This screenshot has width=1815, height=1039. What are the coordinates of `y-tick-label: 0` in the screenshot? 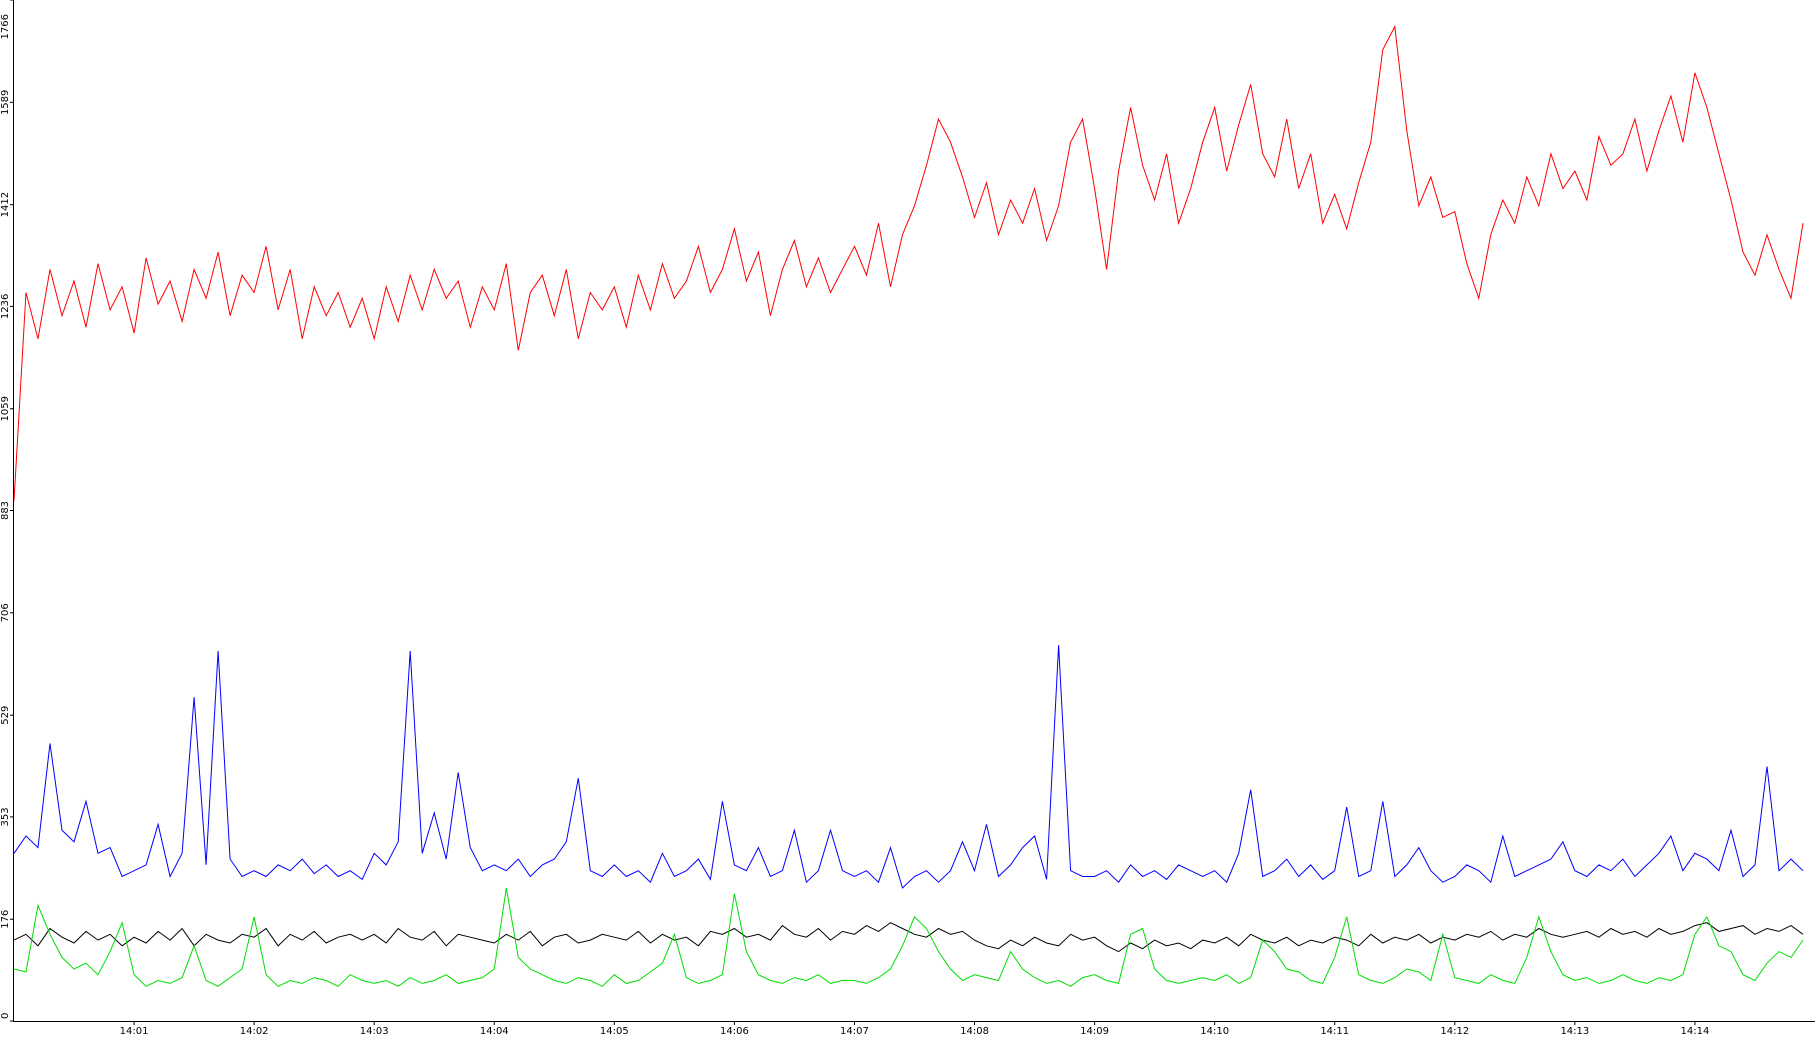 It's located at (5, 1016).